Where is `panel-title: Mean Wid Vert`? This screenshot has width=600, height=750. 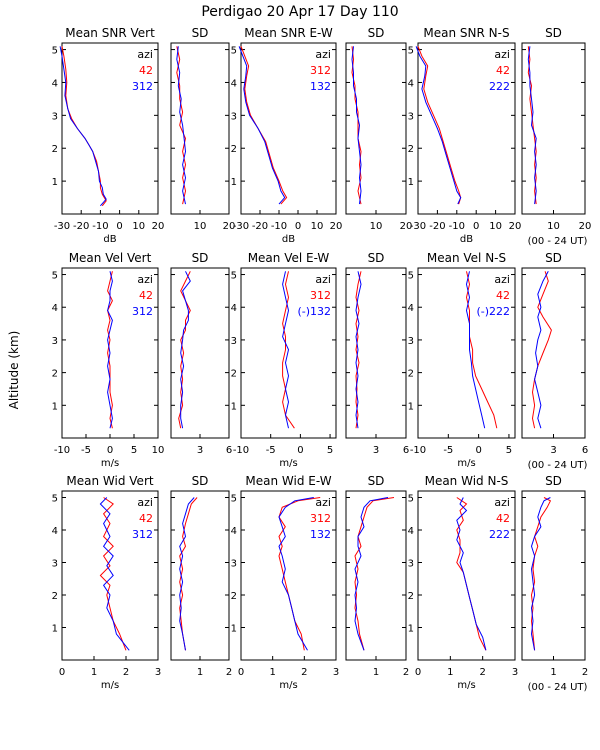 panel-title: Mean Wid Vert is located at coordinates (109, 481).